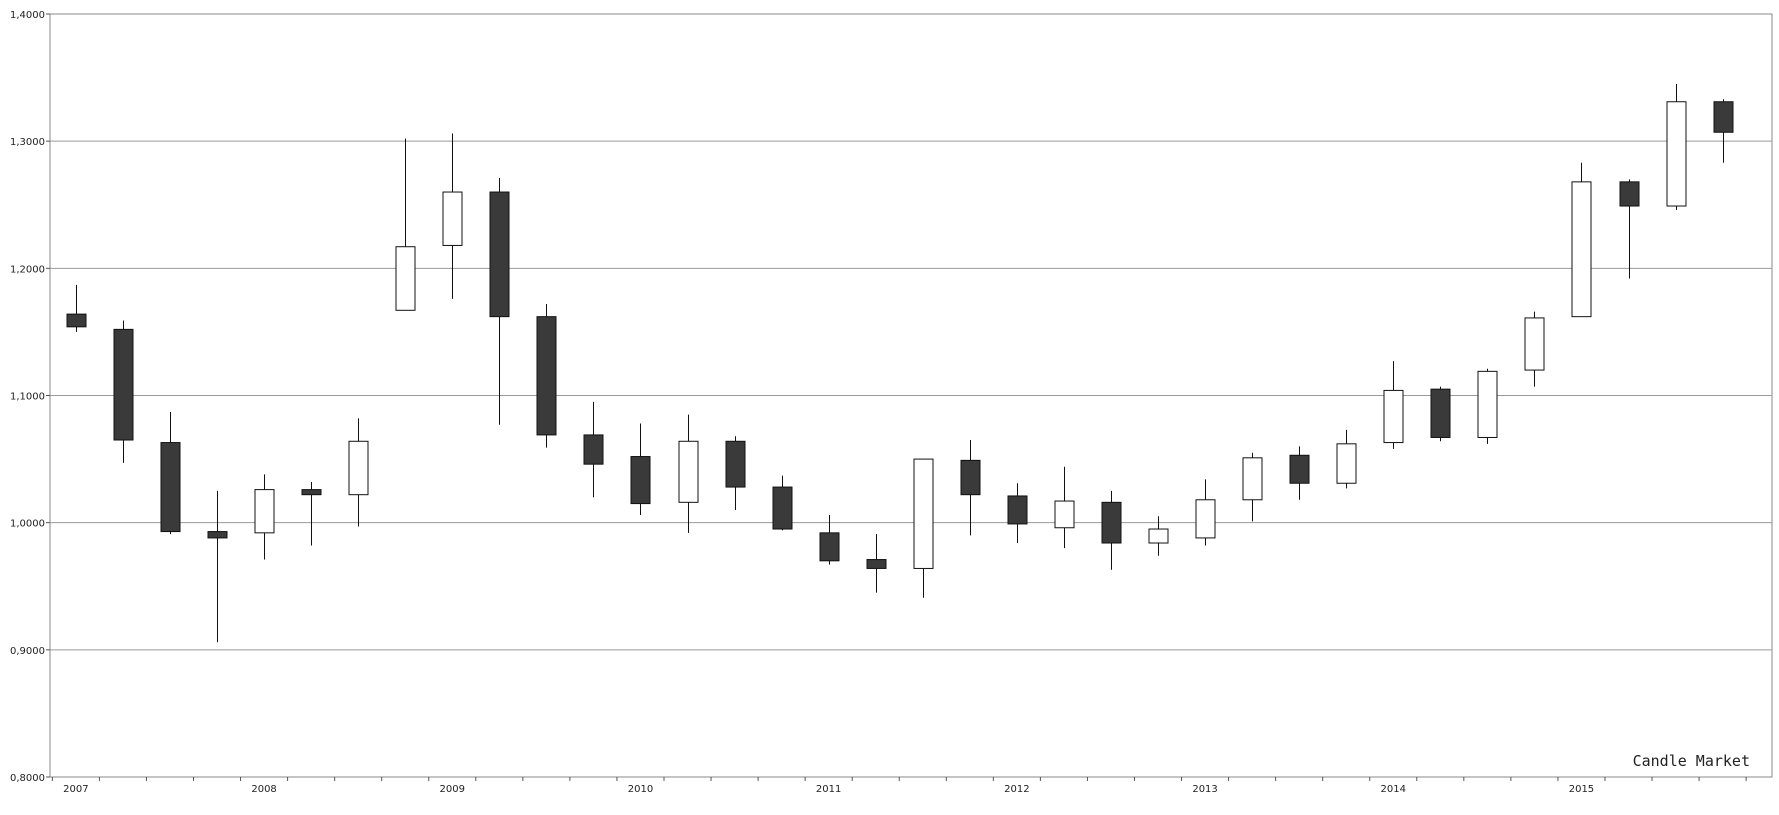 This screenshot has height=815, width=1779. I want to click on y-tick-label: 1,4000, so click(27, 15).